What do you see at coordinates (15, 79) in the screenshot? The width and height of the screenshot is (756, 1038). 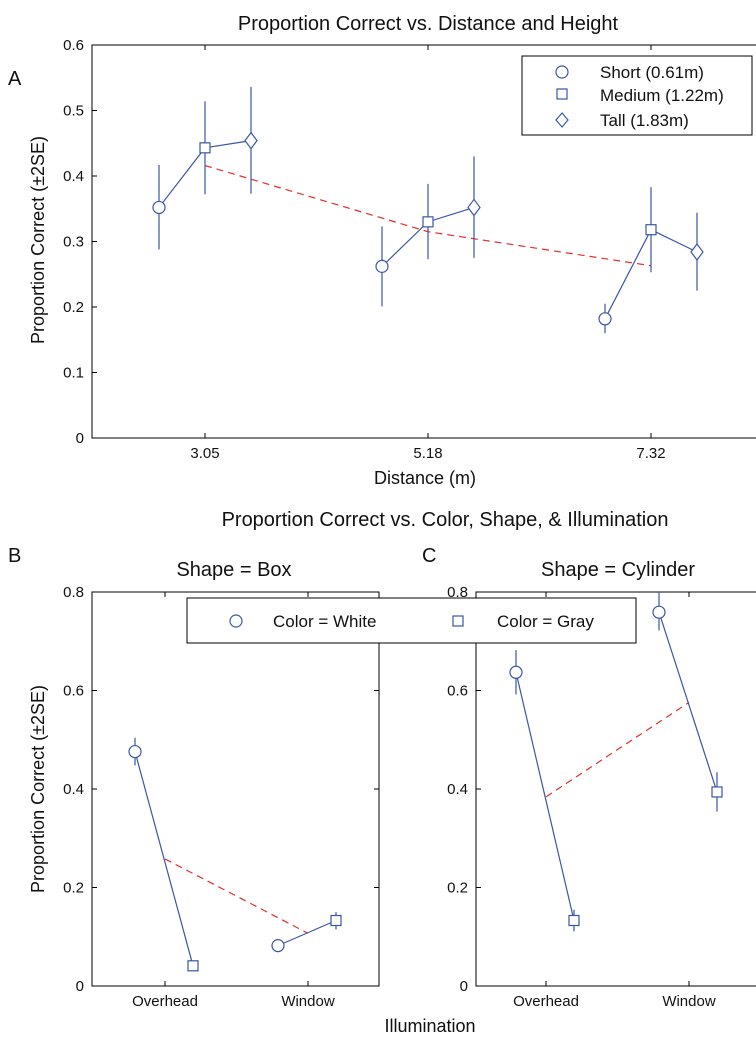 I see `panel-a-letter: A` at bounding box center [15, 79].